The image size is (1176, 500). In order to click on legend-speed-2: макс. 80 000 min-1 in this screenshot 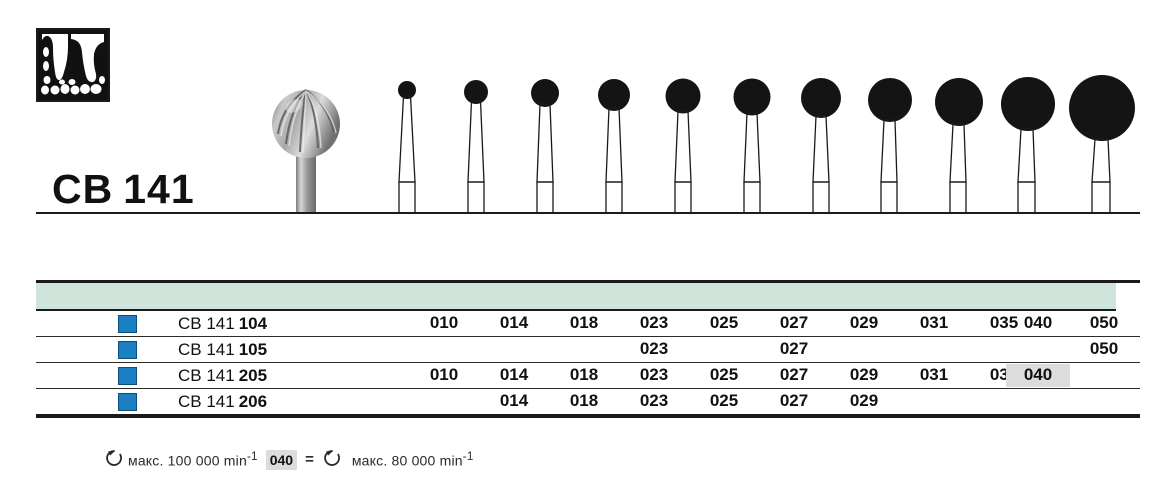, I will do `click(413, 459)`.